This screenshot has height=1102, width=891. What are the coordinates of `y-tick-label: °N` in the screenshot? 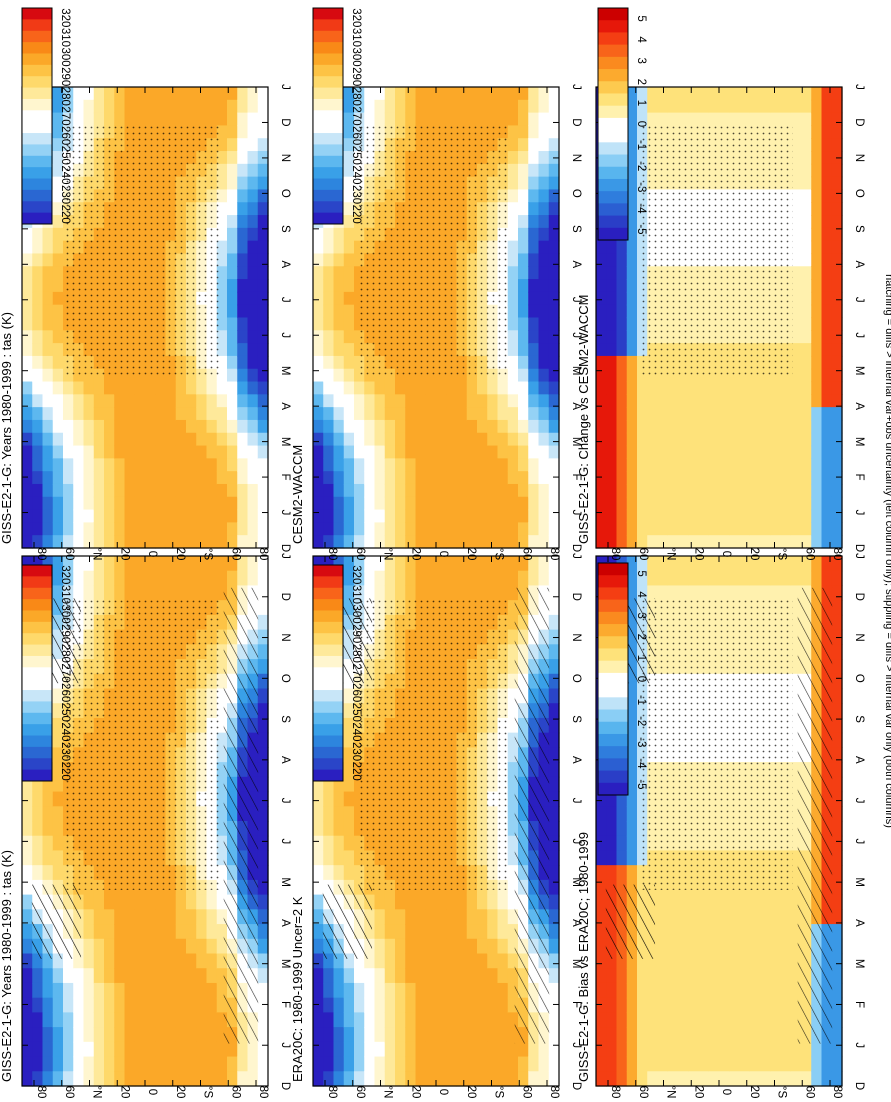 It's located at (97, 1092).